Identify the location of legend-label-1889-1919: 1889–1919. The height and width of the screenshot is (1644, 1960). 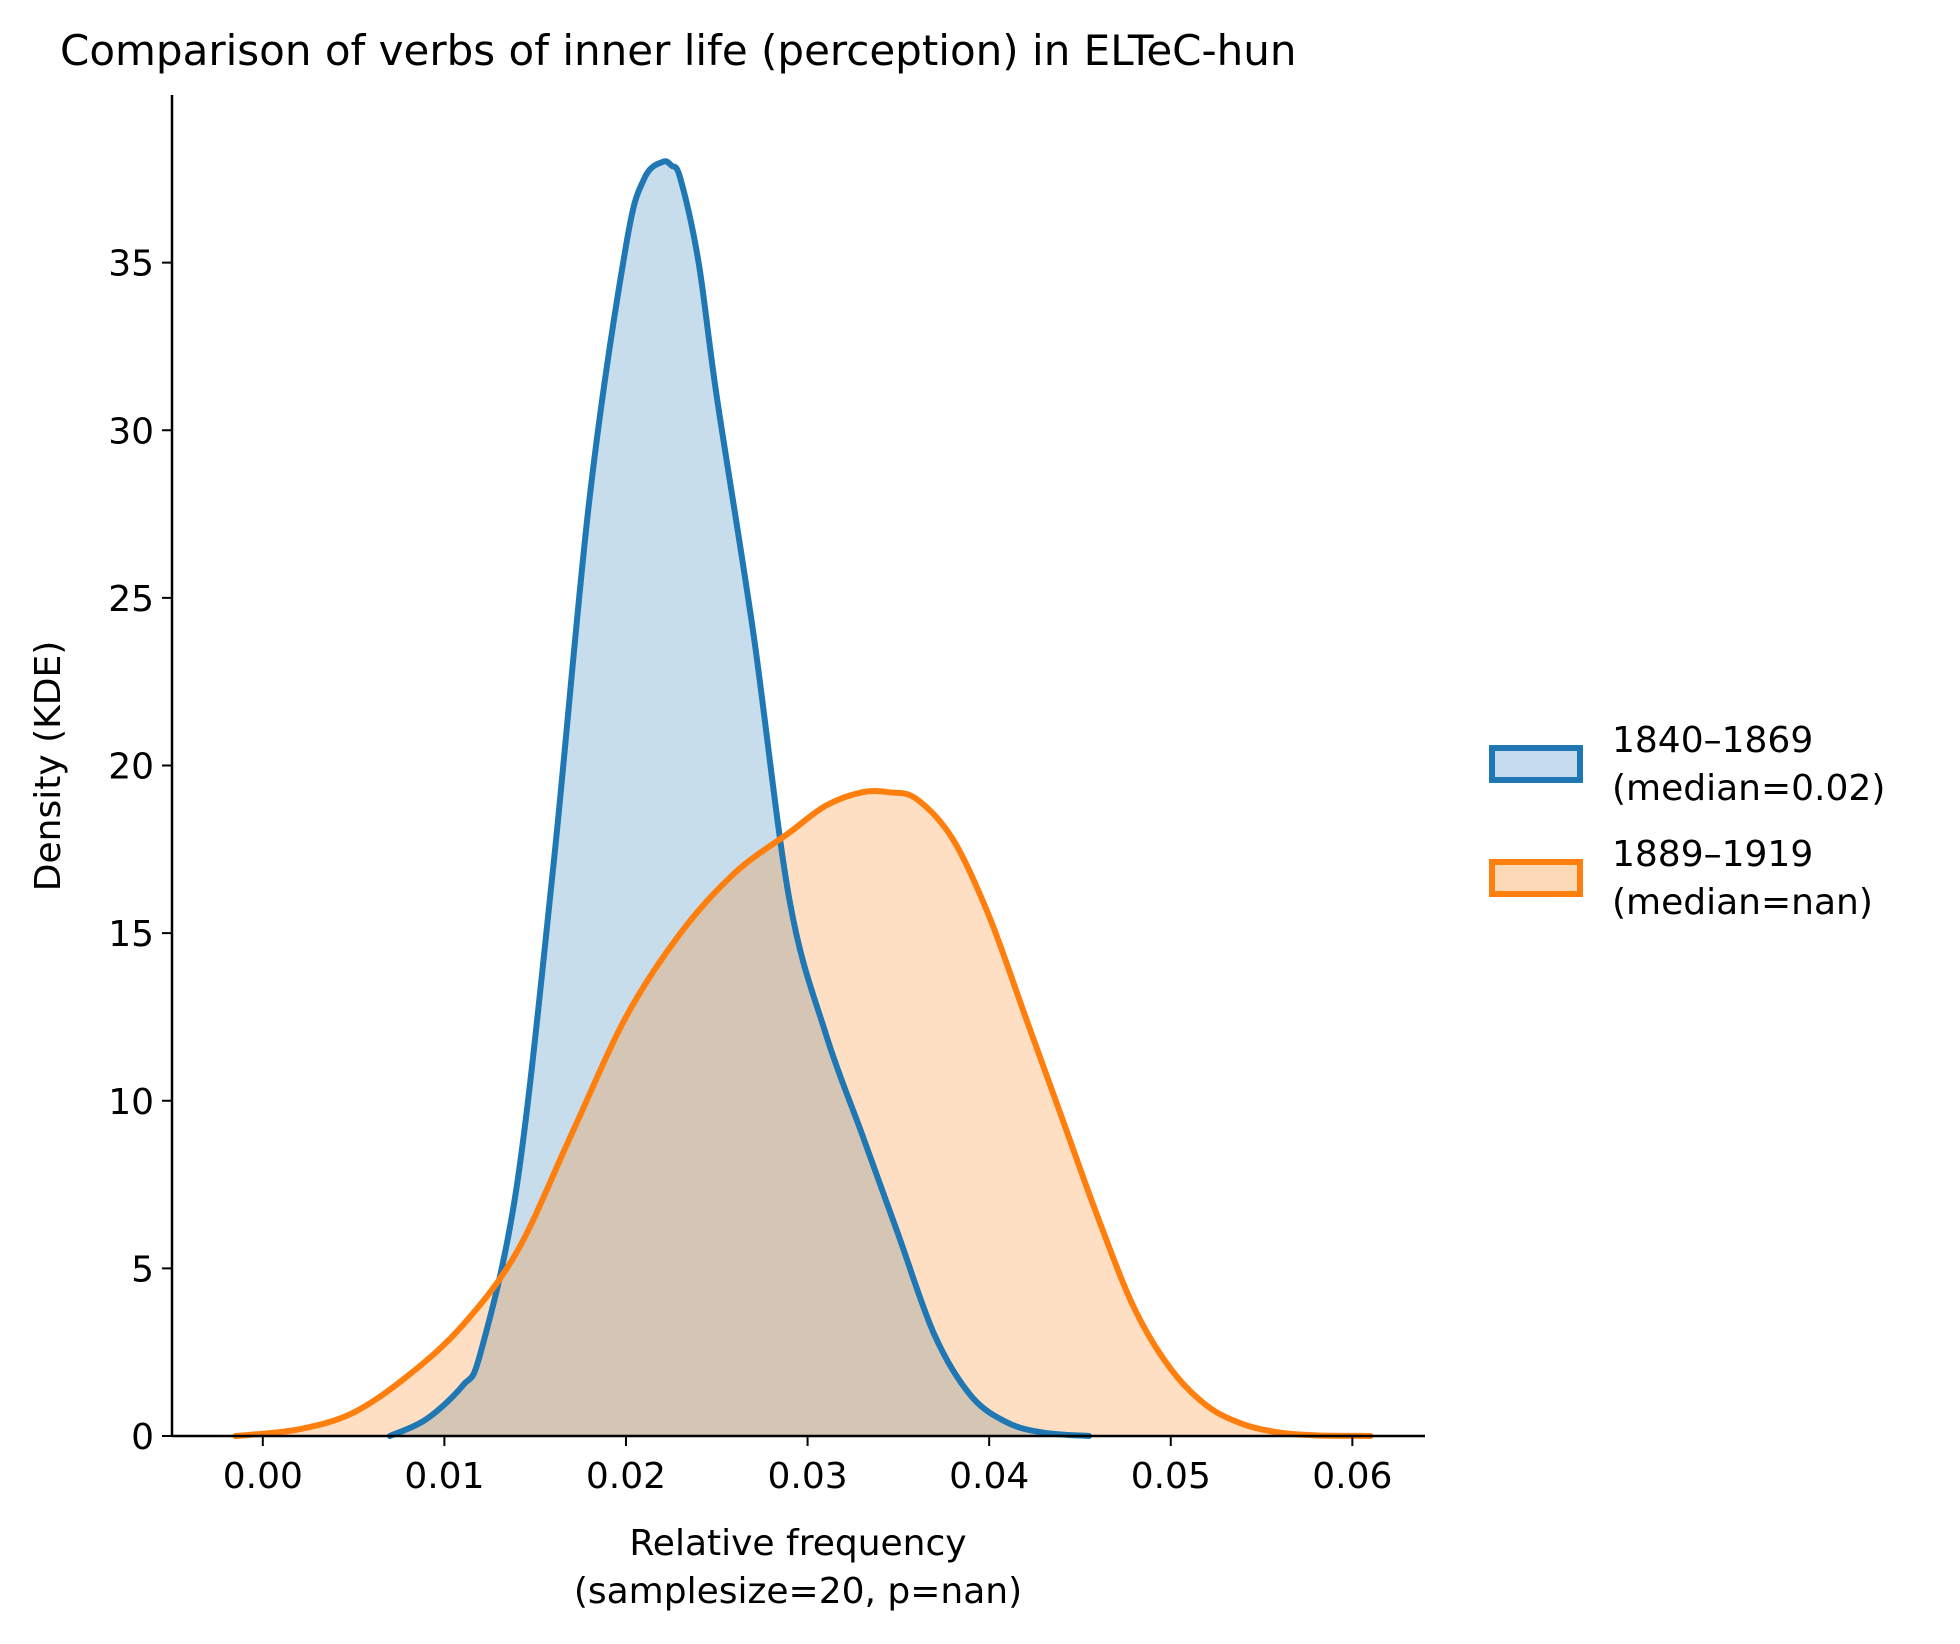
(1712, 854).